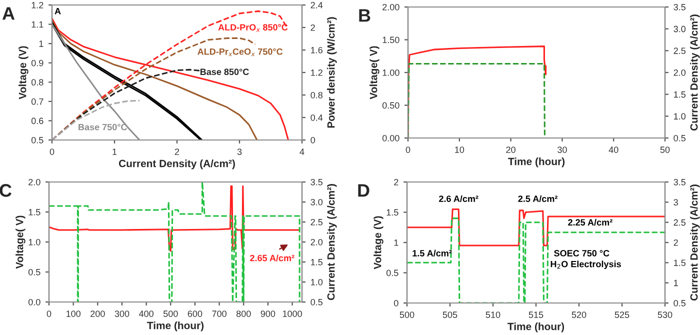 This screenshot has width=700, height=335. What do you see at coordinates (37, 63) in the screenshot?
I see `y-tick-label: 0.9` at bounding box center [37, 63].